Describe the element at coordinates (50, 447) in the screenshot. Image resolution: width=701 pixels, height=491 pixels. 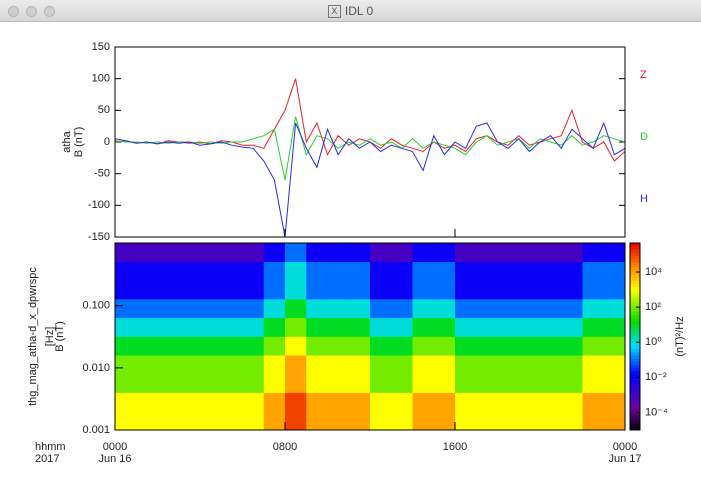
I see `x-axis-label: hhmm` at that location.